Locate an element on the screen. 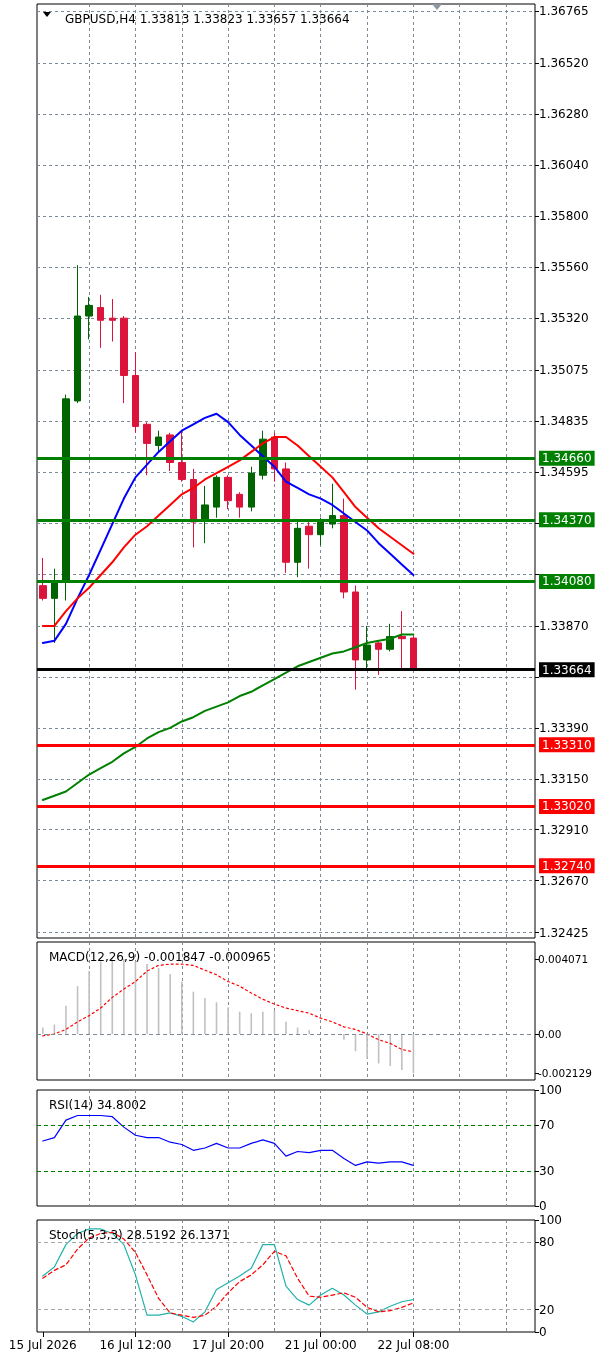 The height and width of the screenshot is (1360, 600). text: RSI(14) 34.8002 is located at coordinates (98, 1105).